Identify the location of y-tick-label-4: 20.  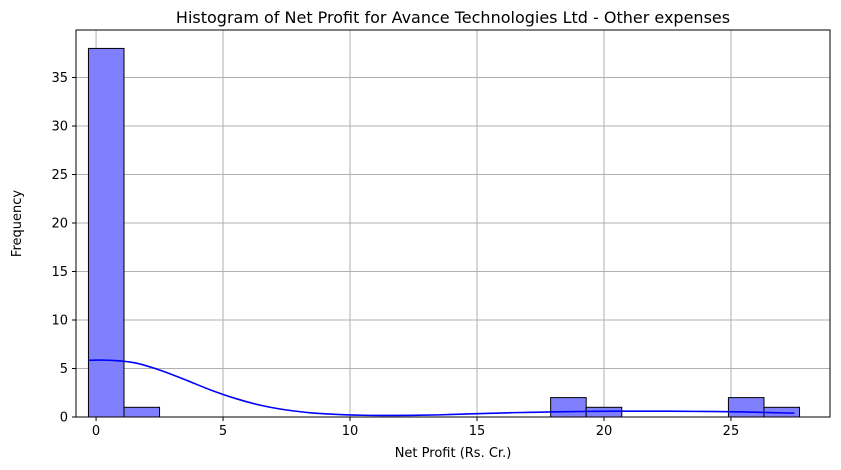
(59, 224).